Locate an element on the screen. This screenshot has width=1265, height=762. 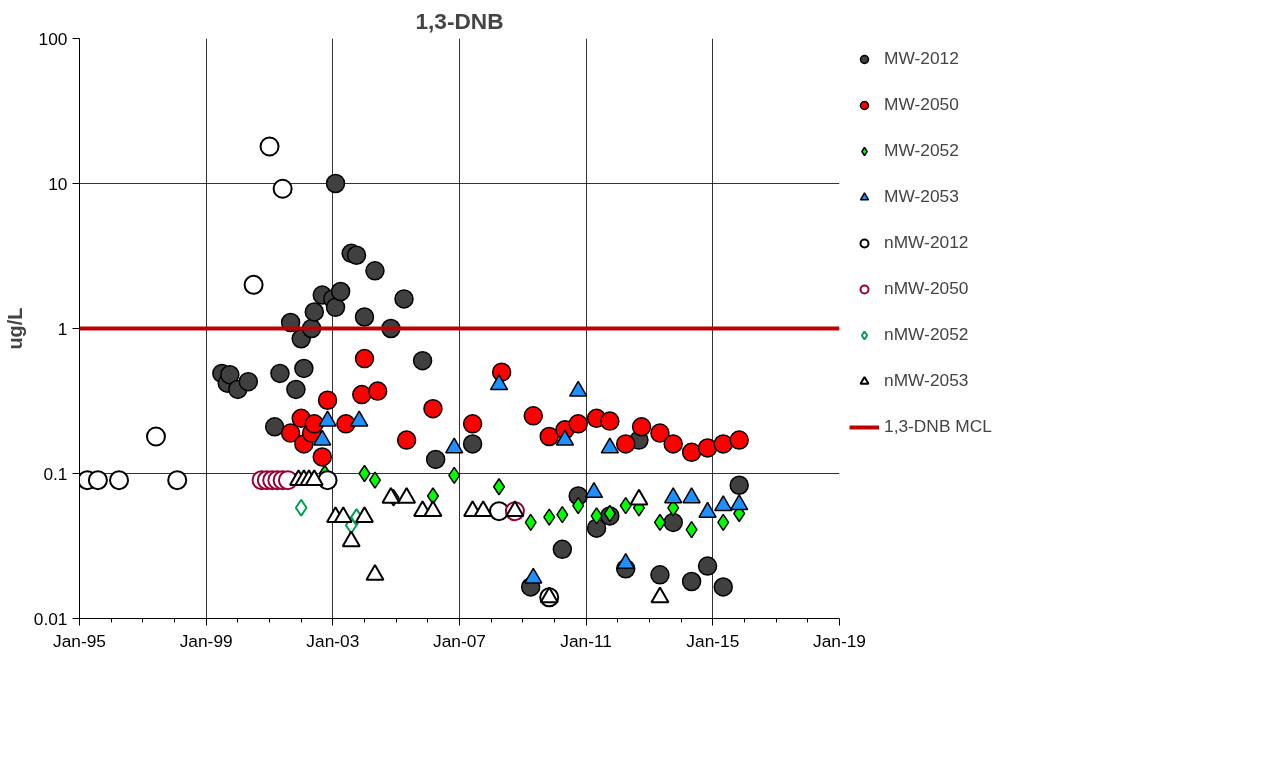
x-tick-label: Jan-99 is located at coordinates (206, 640).